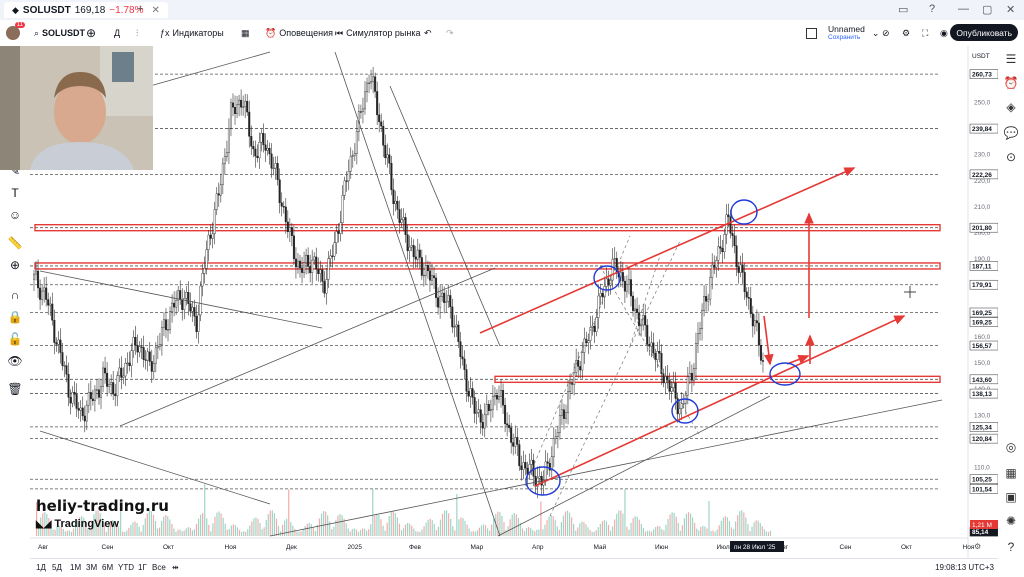 This screenshot has width=1024, height=577. What do you see at coordinates (983, 489) in the screenshot?
I see `level-tag-bg` at bounding box center [983, 489].